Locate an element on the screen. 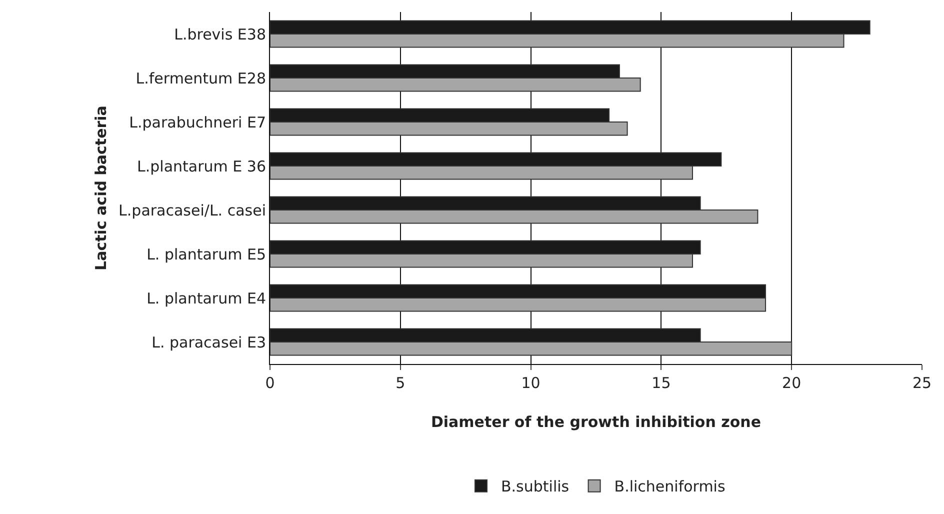 This screenshot has width=944, height=514. legend-label: B.subtilis is located at coordinates (535, 487).